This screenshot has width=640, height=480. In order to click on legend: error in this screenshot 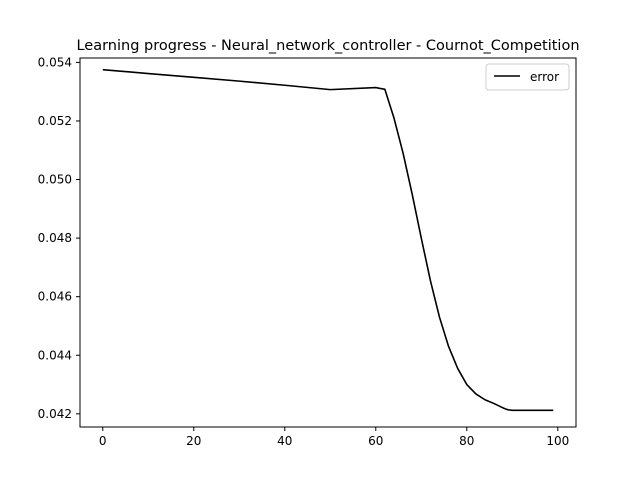, I will do `click(527, 77)`.